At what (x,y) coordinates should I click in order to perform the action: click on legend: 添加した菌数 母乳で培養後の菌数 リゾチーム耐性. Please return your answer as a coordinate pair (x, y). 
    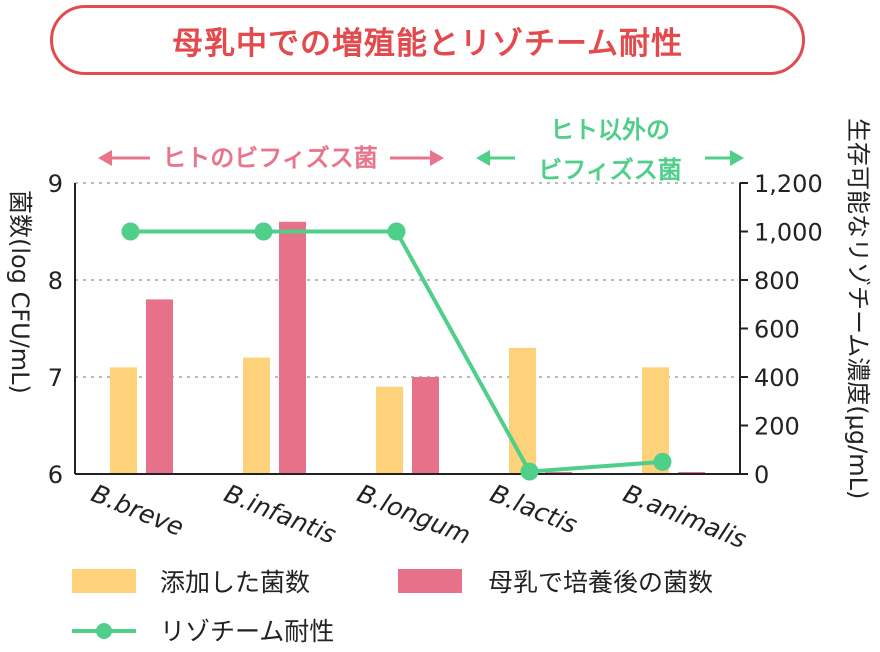
    Looking at the image, I should click on (392, 607).